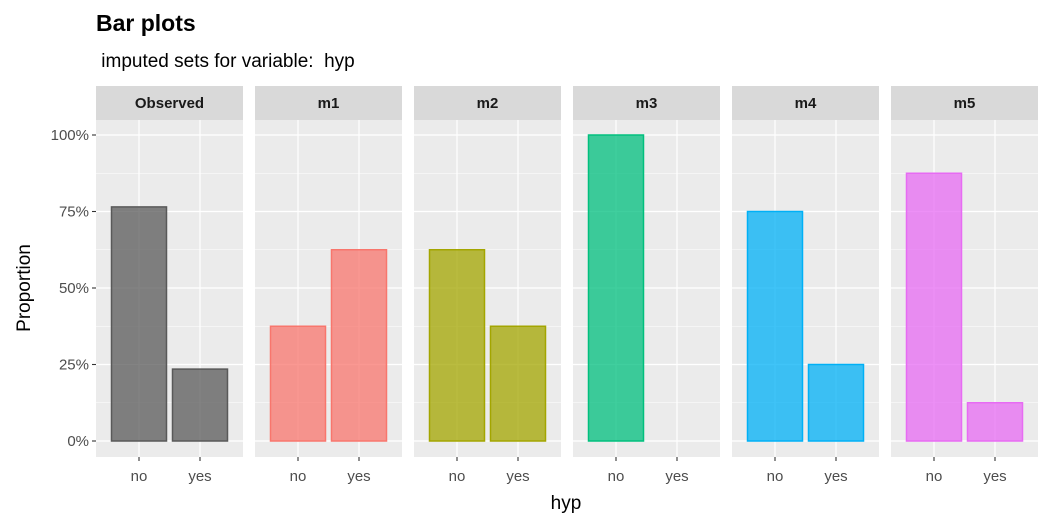  I want to click on facet-panel-m5: m5 no yes, so click(964, 285).